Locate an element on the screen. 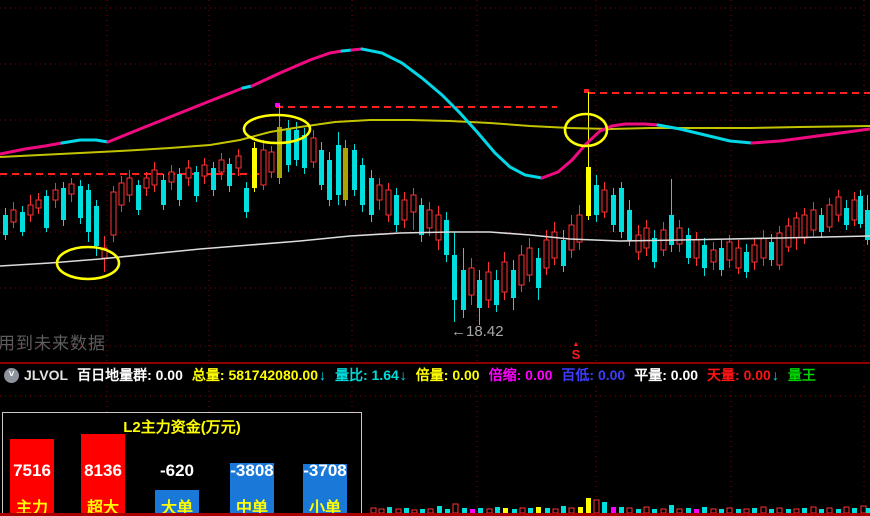 Image resolution: width=870 pixels, height=516 pixels. white-ma-line is located at coordinates (435, 249).